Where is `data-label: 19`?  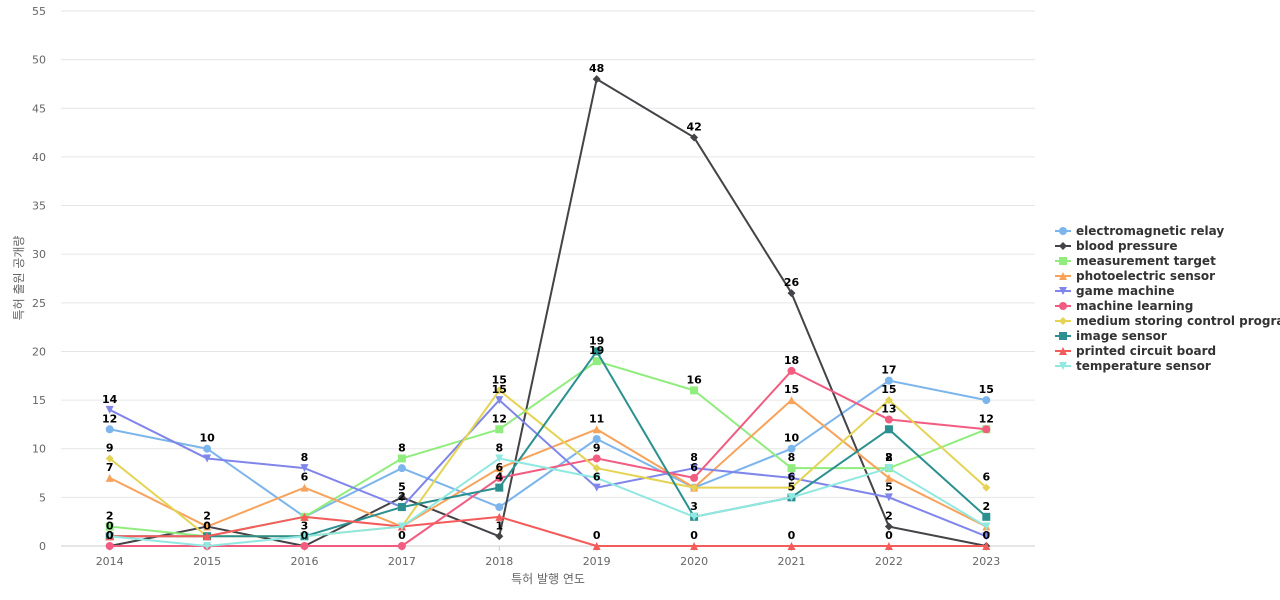 data-label: 19 is located at coordinates (596, 350).